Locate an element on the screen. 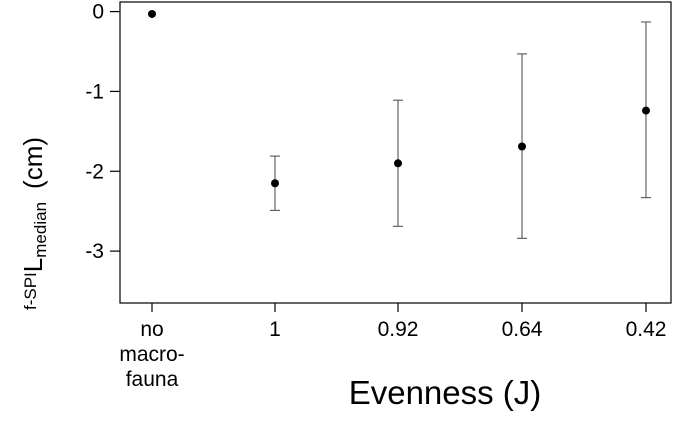  y-tick-label: -2 is located at coordinates (94, 171).